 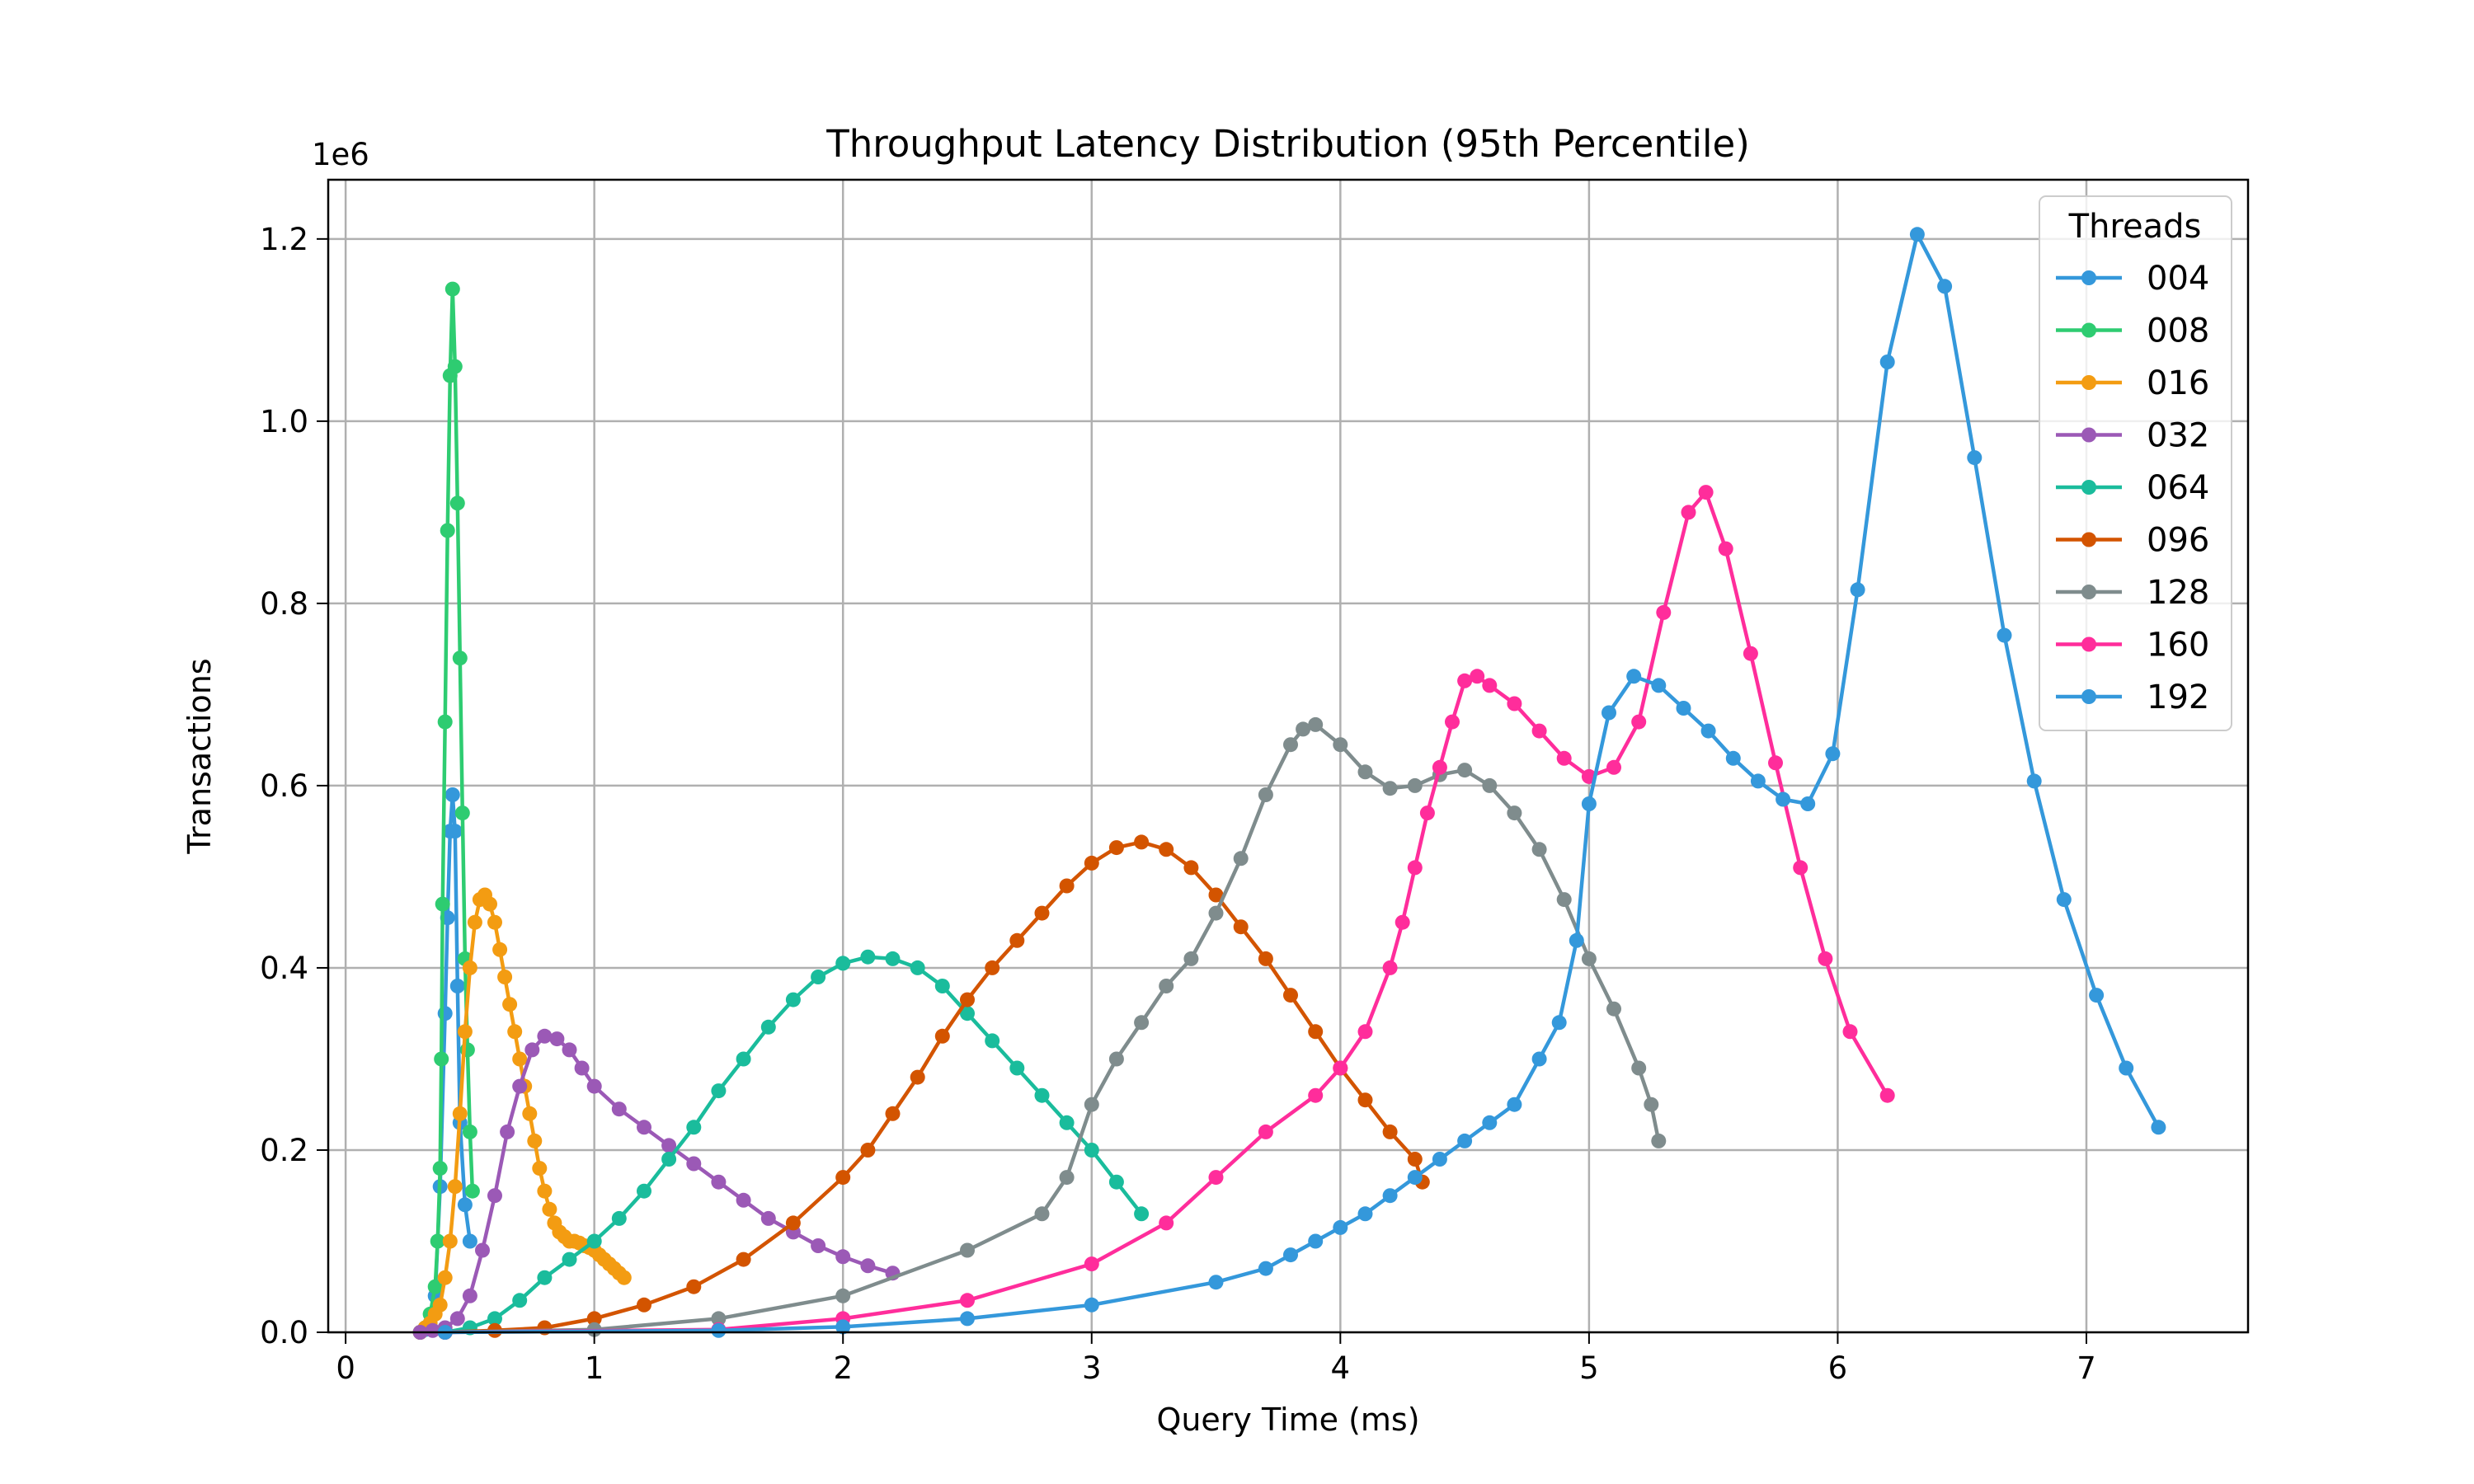 What do you see at coordinates (2178, 488) in the screenshot?
I see `legend-label: 064` at bounding box center [2178, 488].